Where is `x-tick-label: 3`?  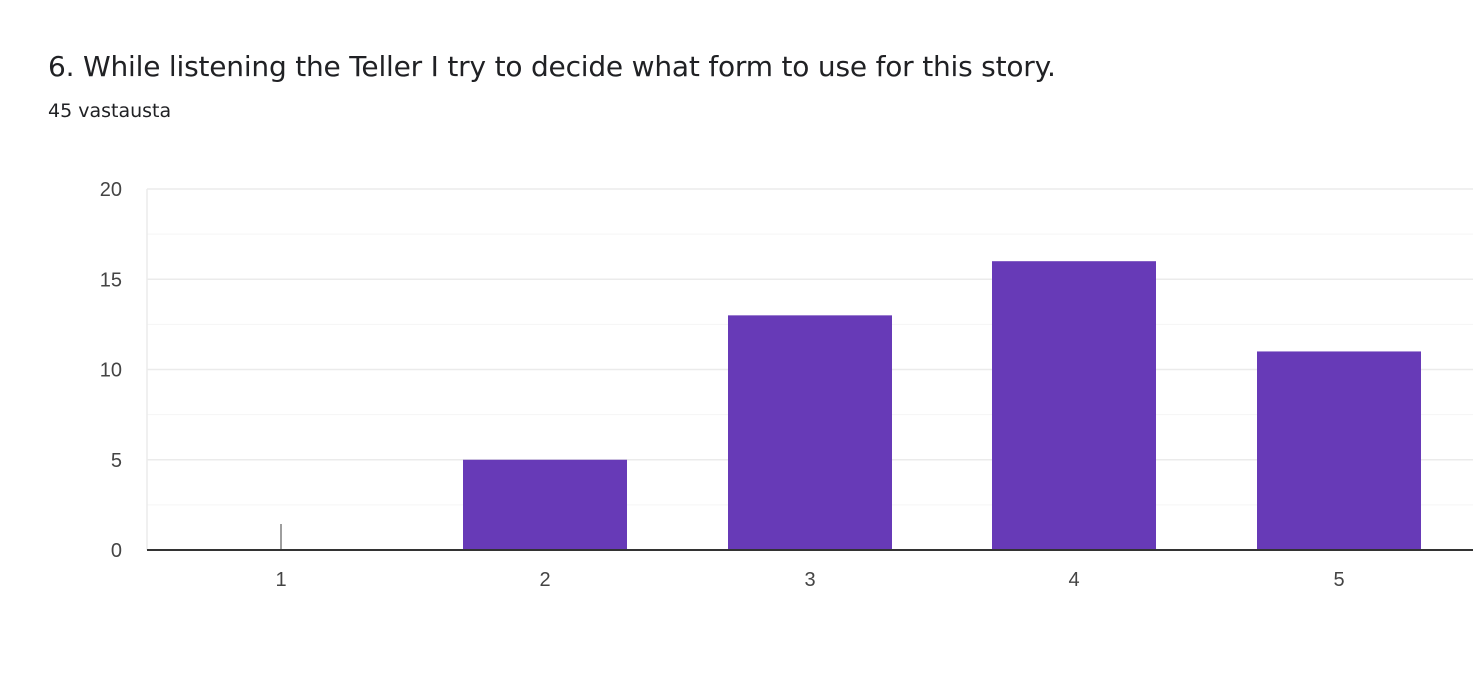 x-tick-label: 3 is located at coordinates (809, 580).